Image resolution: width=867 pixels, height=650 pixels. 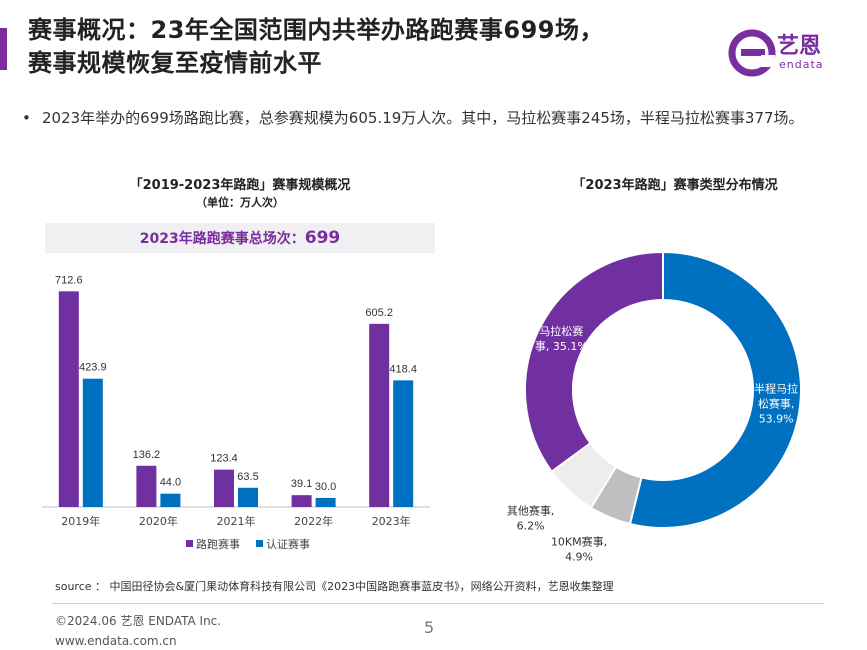 What do you see at coordinates (236, 521) in the screenshot?
I see `x-tick-label: 2021年` at bounding box center [236, 521].